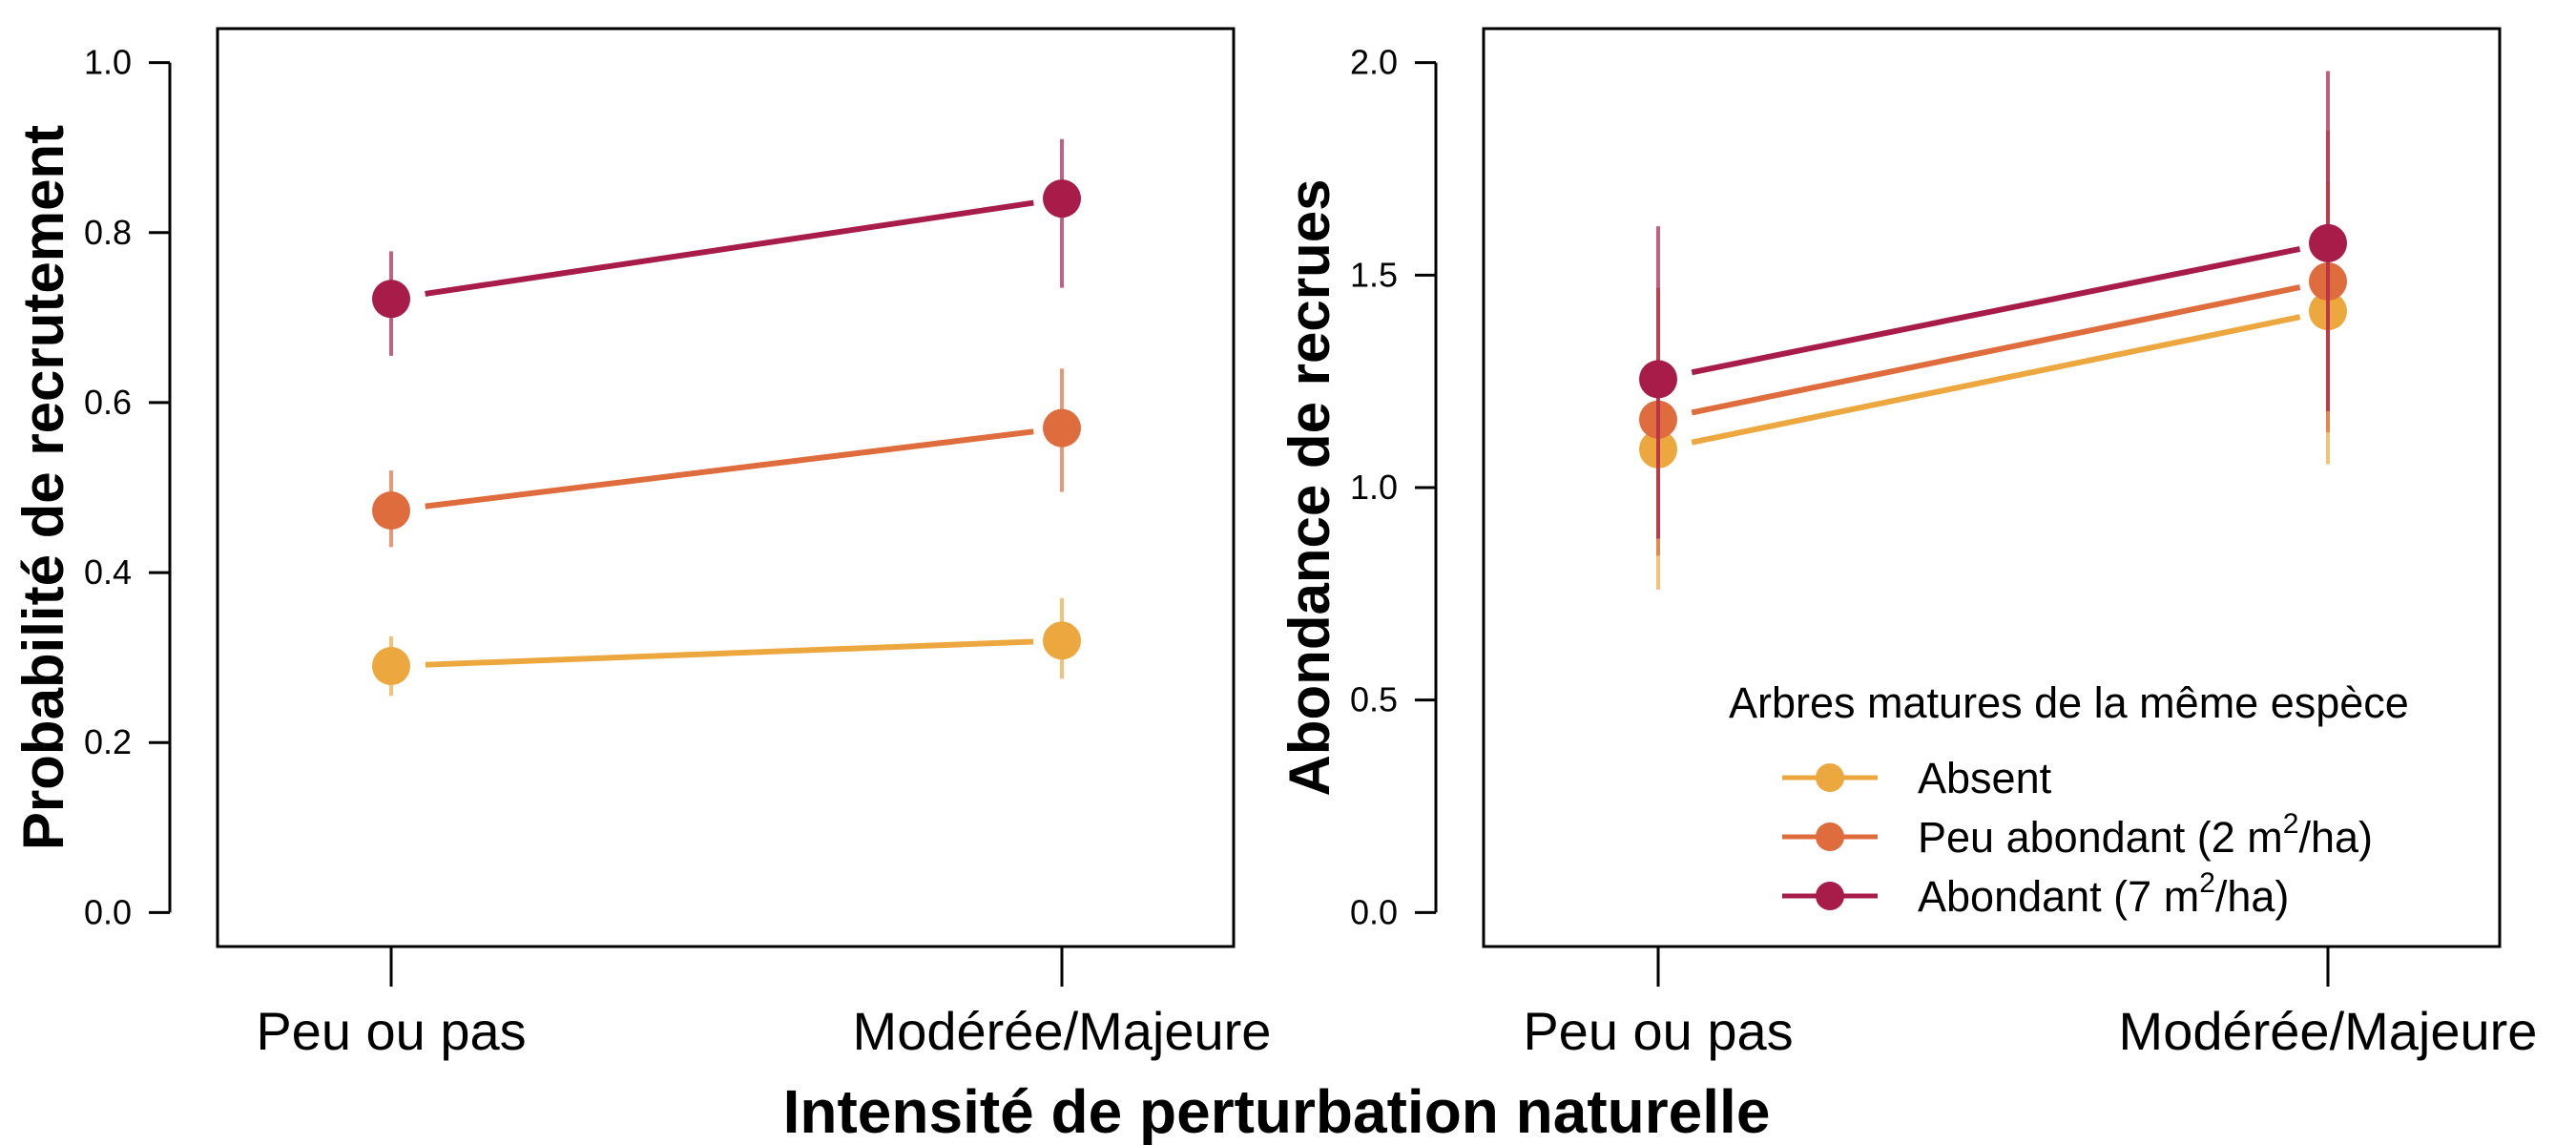  I want to click on legend-label-peu: Peu abondant (2 m2/ha), so click(2145, 835).